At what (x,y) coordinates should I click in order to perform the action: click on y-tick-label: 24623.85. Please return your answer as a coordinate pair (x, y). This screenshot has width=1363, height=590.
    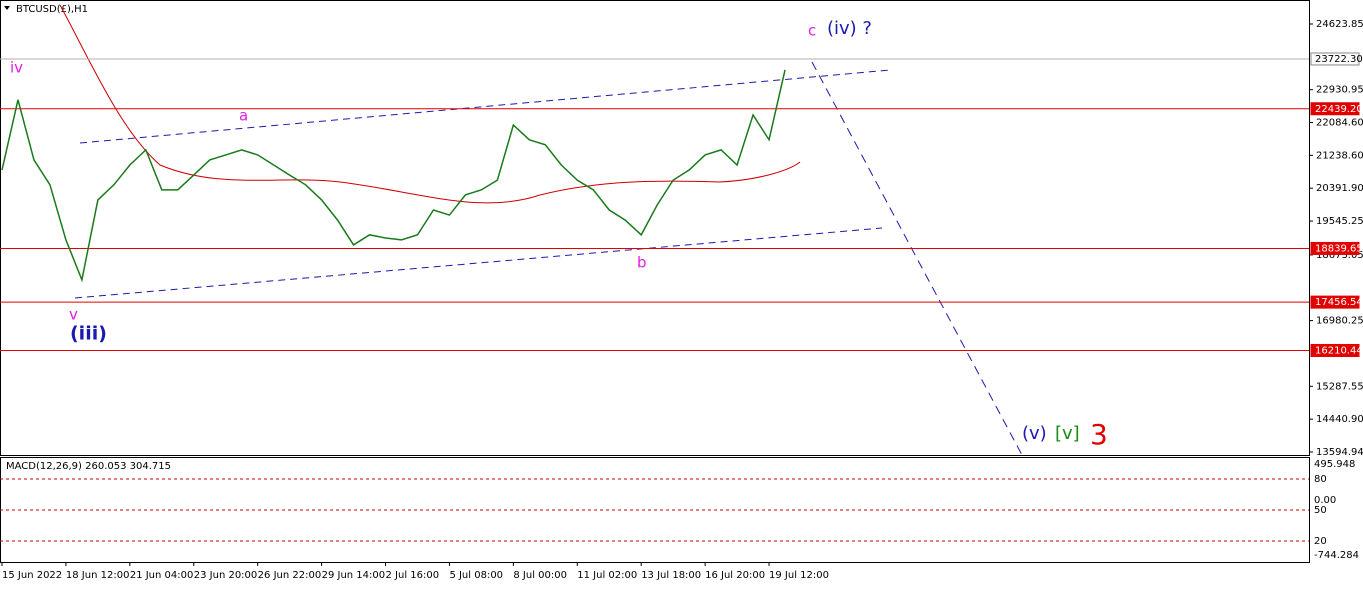
    Looking at the image, I should click on (1339, 24).